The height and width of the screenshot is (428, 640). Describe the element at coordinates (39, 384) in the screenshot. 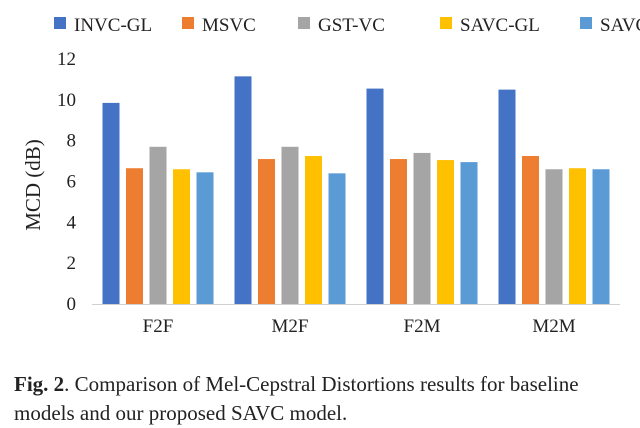

I see `caption-label: Fig. 2` at that location.